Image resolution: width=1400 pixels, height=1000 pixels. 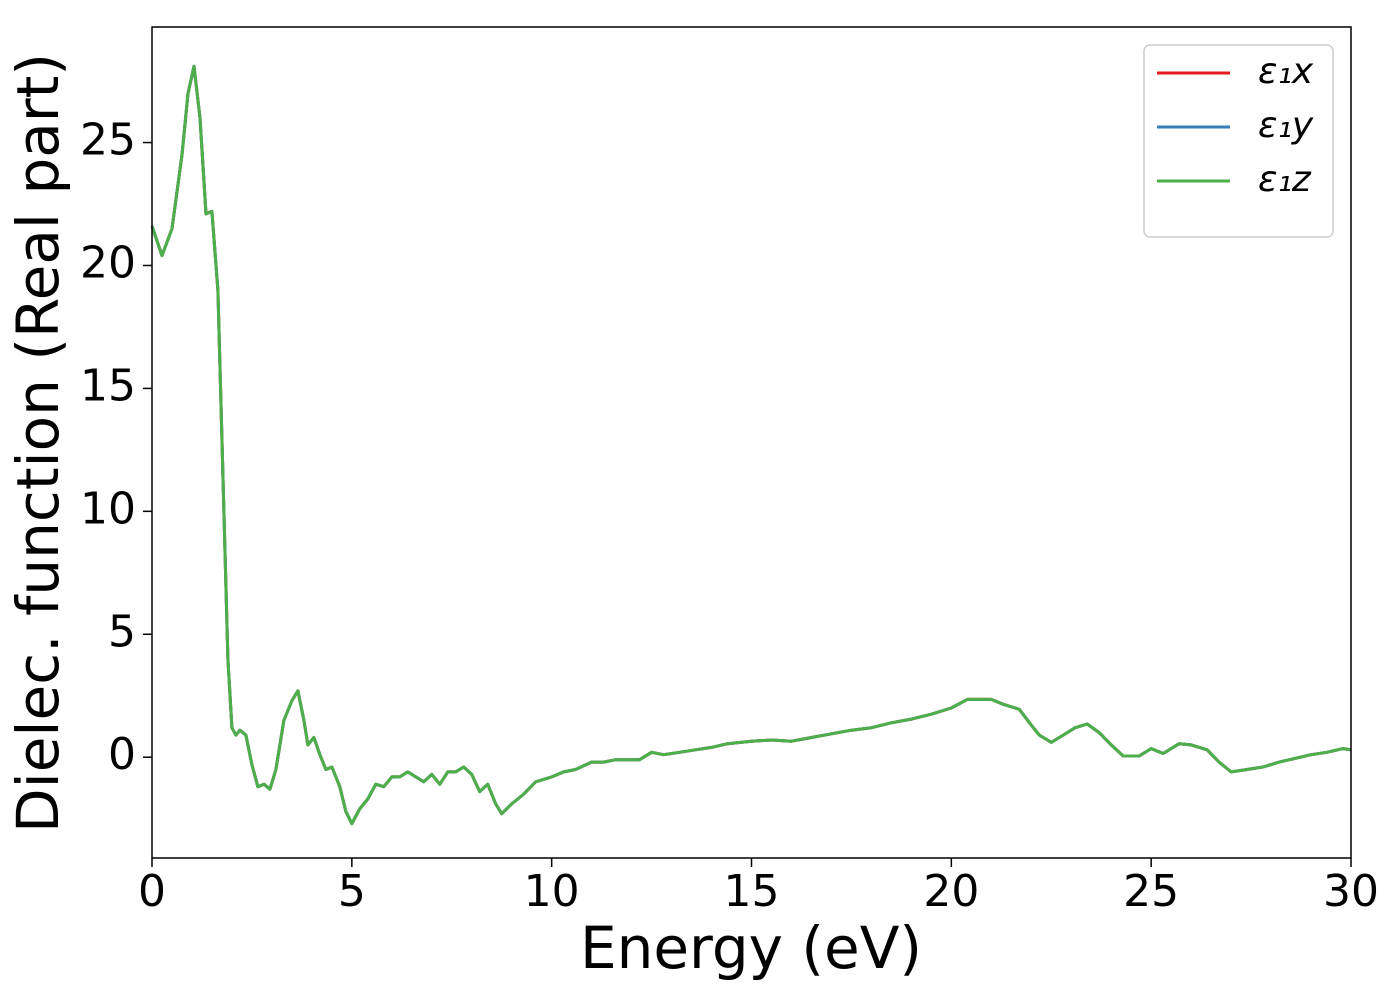 I want to click on y-tick-label: 0, so click(x=122, y=754).